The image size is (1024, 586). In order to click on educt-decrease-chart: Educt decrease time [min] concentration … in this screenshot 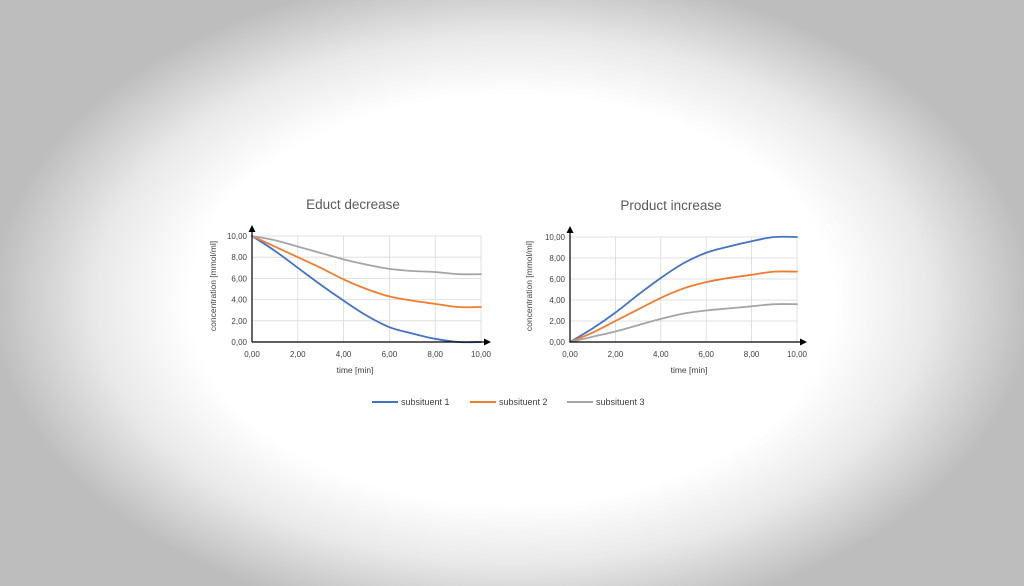, I will do `click(350, 286)`.